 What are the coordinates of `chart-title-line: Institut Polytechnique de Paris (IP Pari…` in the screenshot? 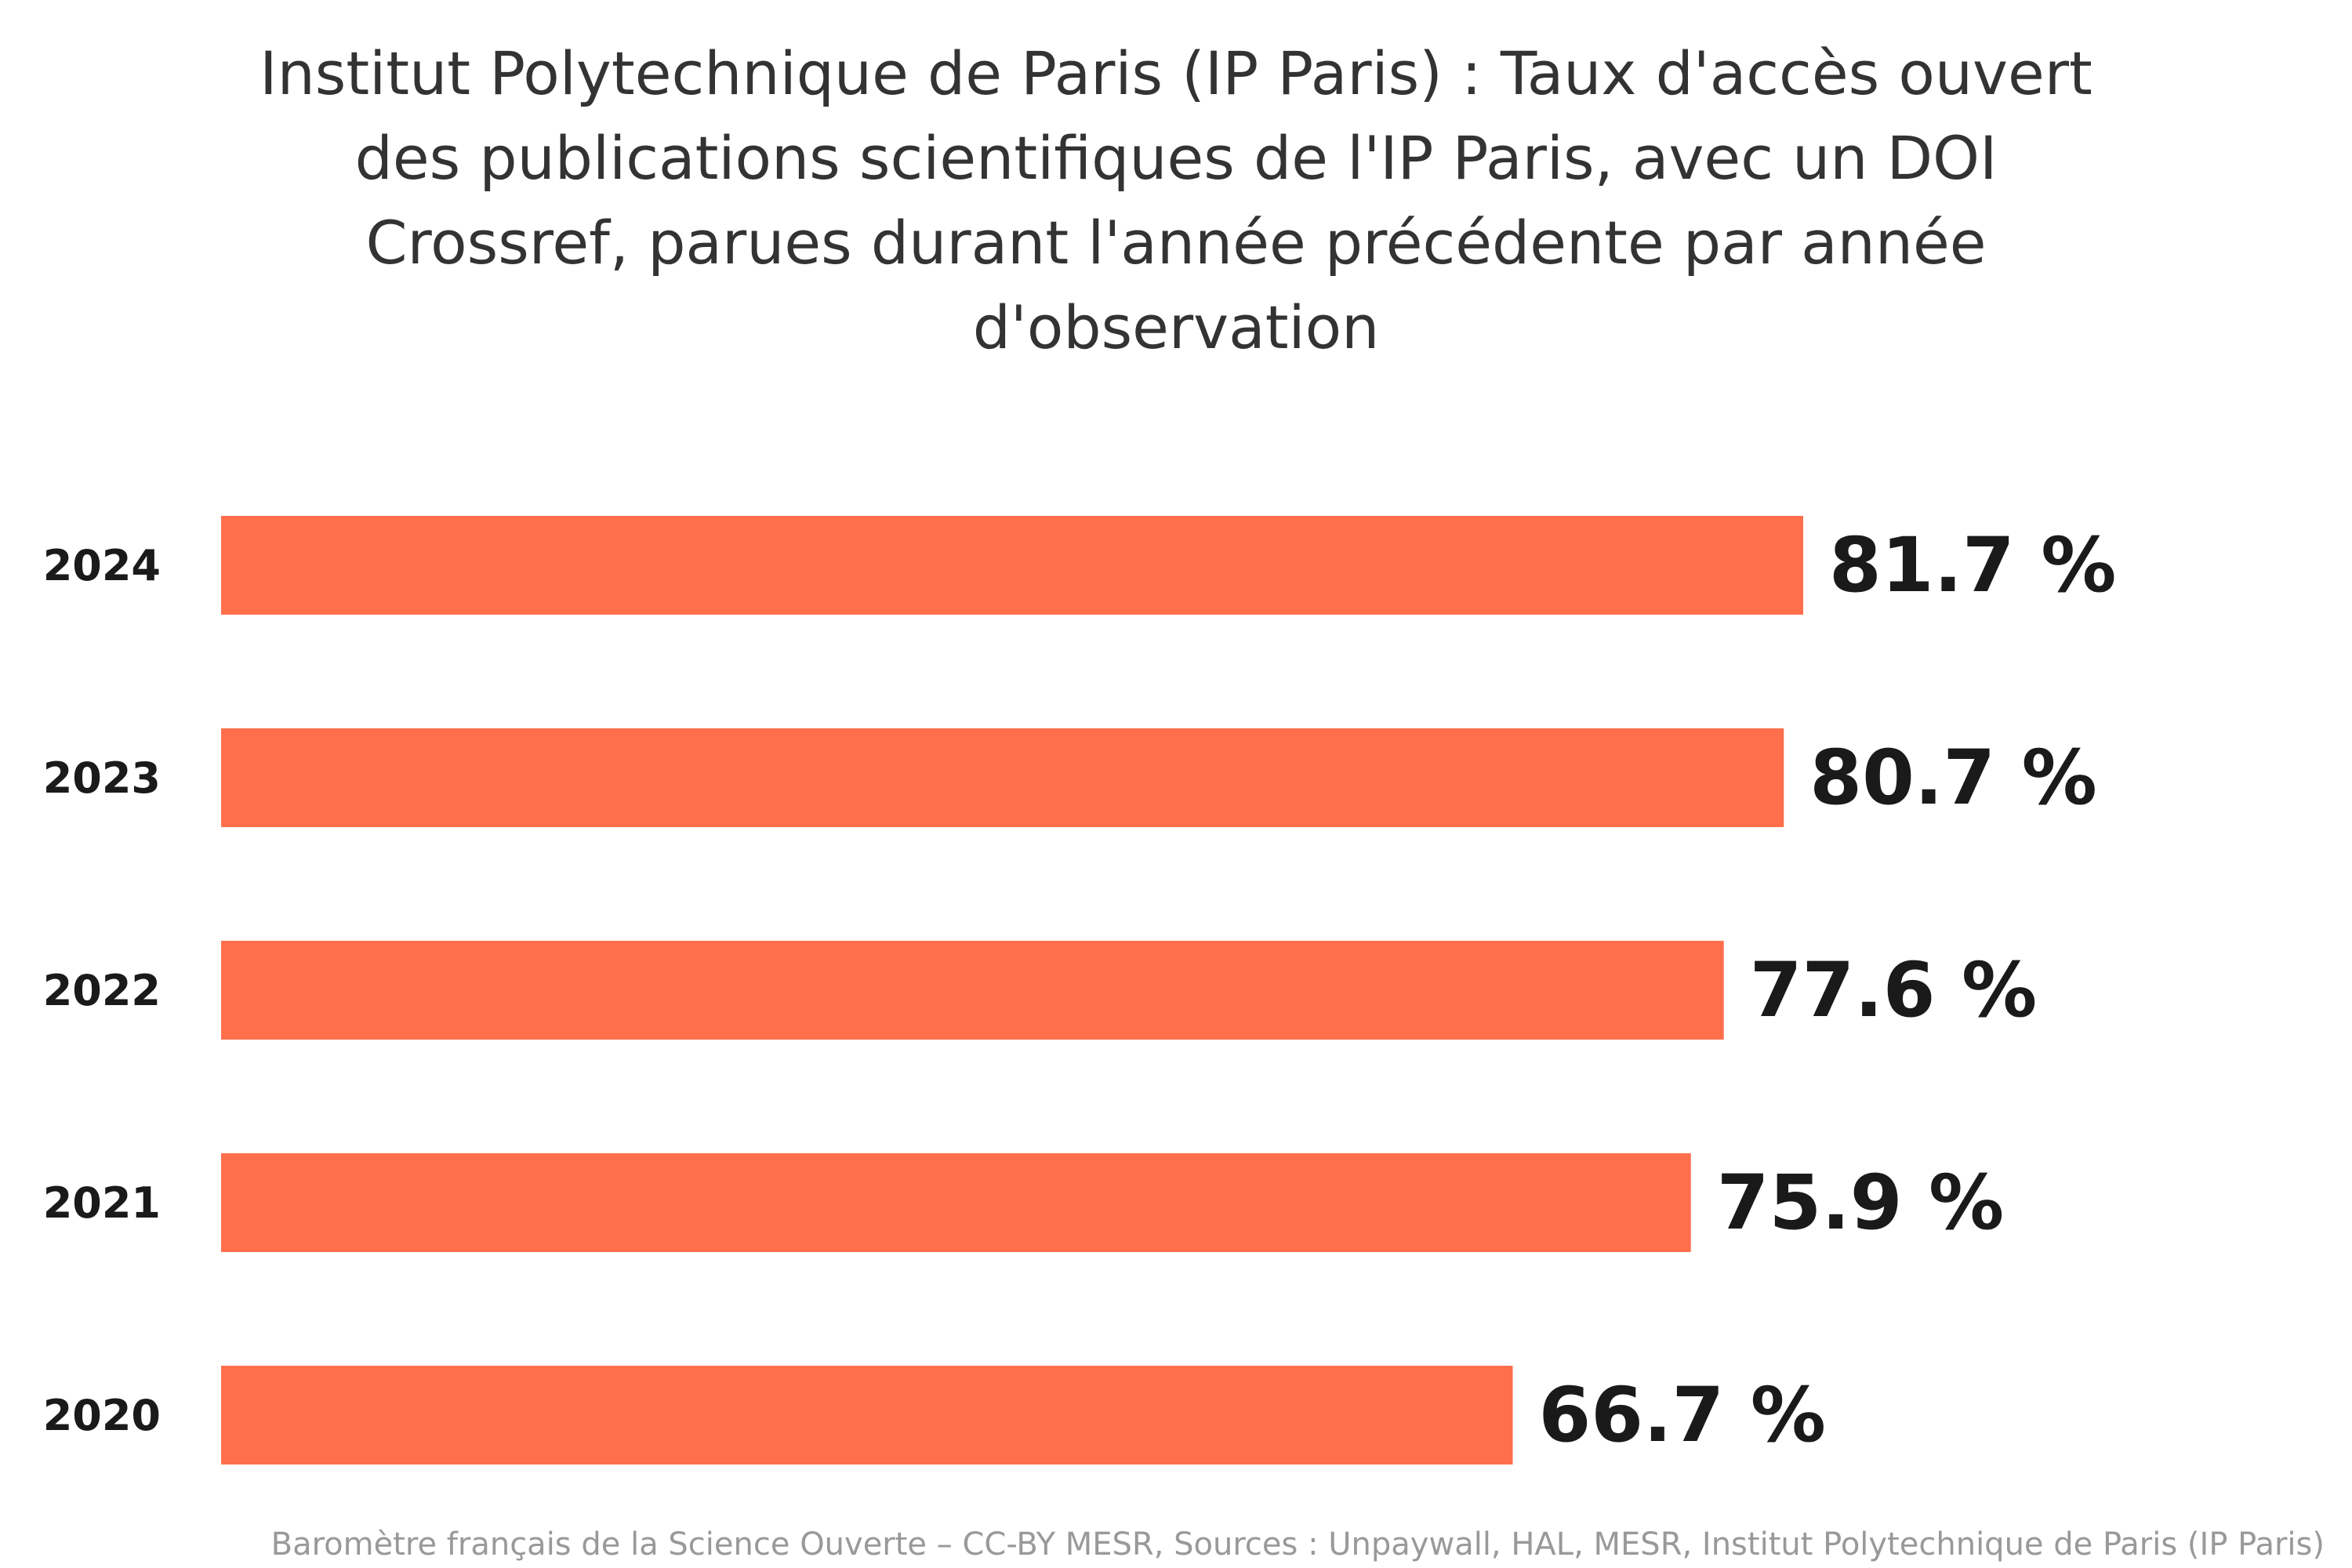 It's located at (1176, 73).